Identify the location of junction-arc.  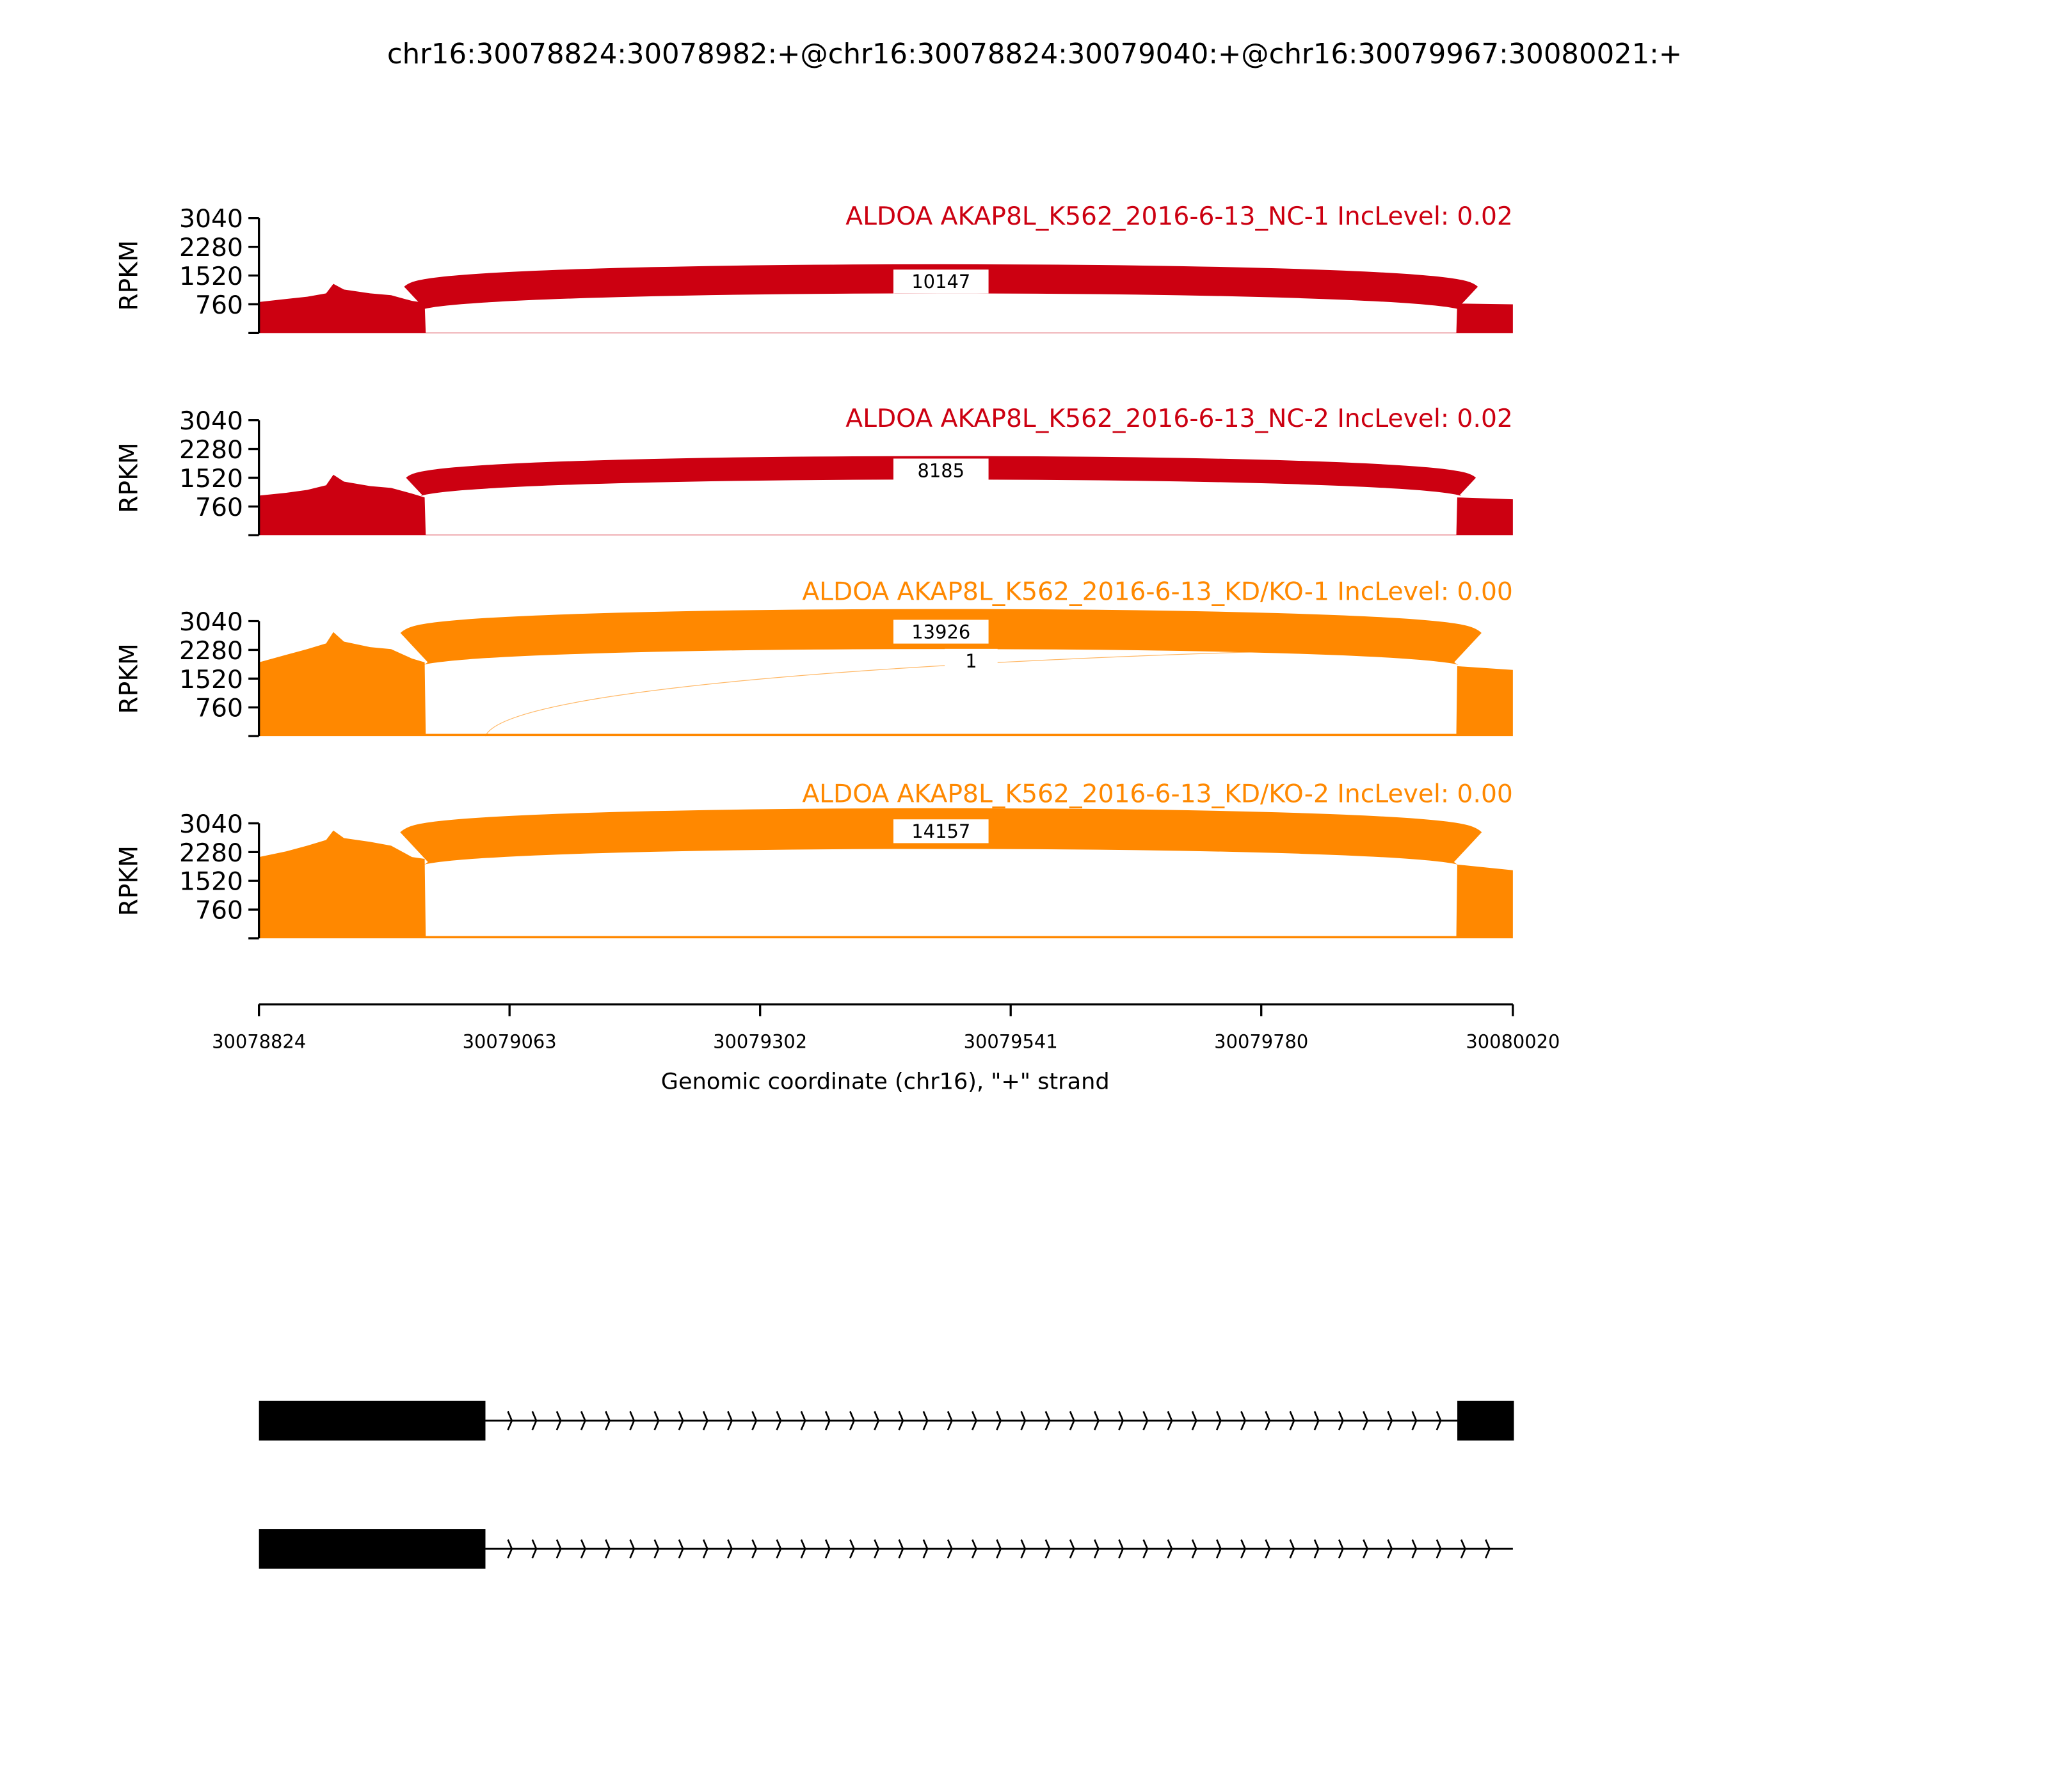
(971, 692).